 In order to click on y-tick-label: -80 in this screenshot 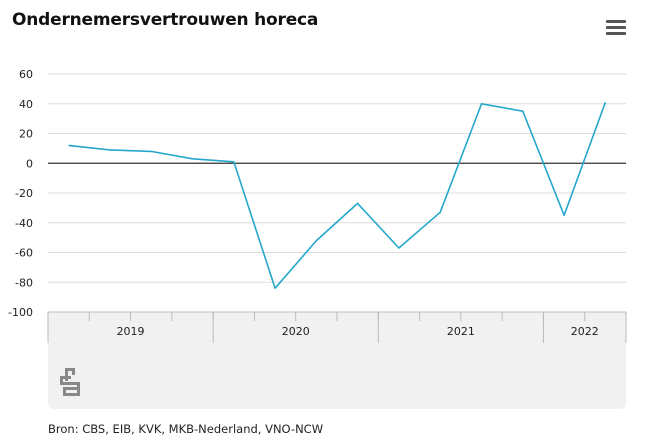, I will do `click(24, 282)`.